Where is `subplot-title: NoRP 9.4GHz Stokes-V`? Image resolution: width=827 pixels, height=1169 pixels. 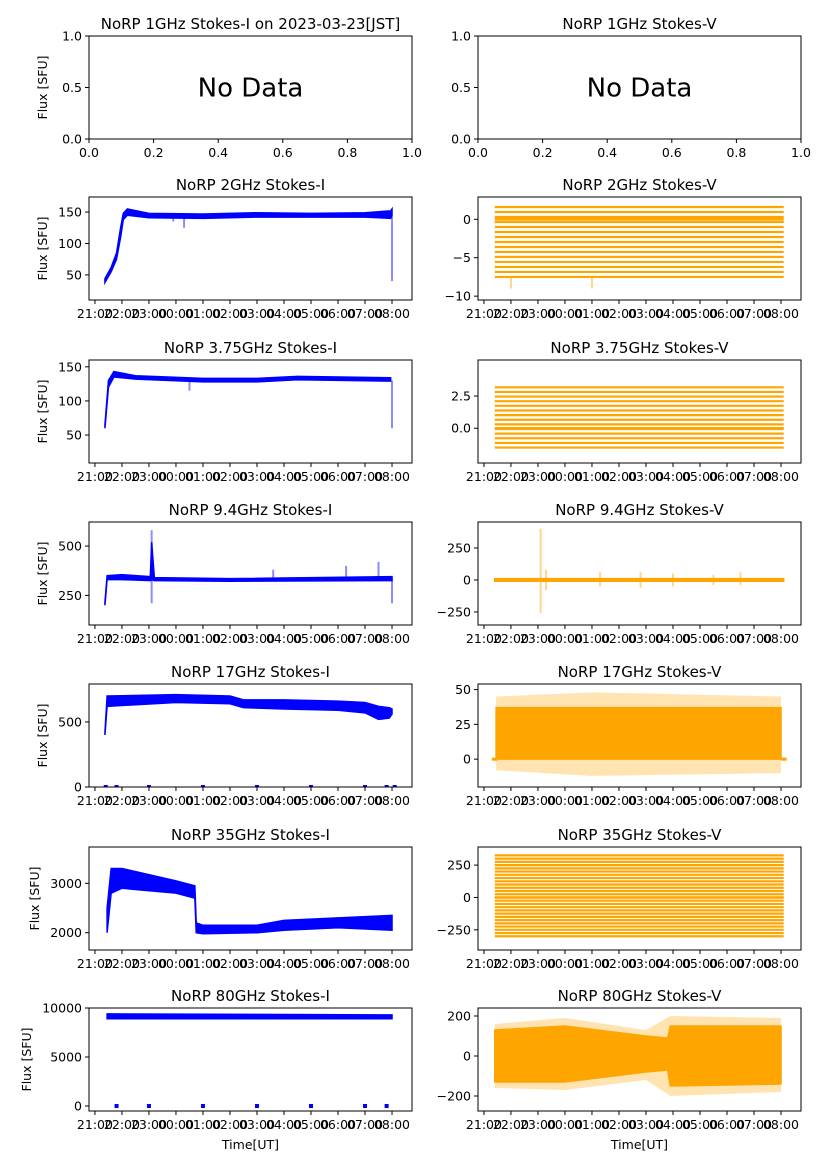
subplot-title: NoRP 9.4GHz Stokes-V is located at coordinates (639, 510).